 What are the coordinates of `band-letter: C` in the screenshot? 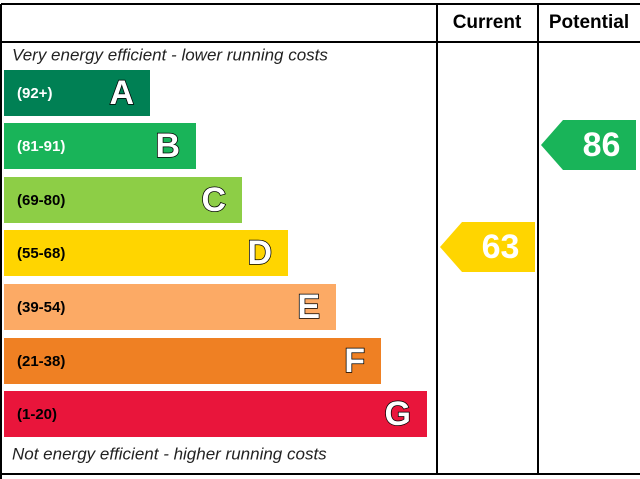 It's located at (213, 200).